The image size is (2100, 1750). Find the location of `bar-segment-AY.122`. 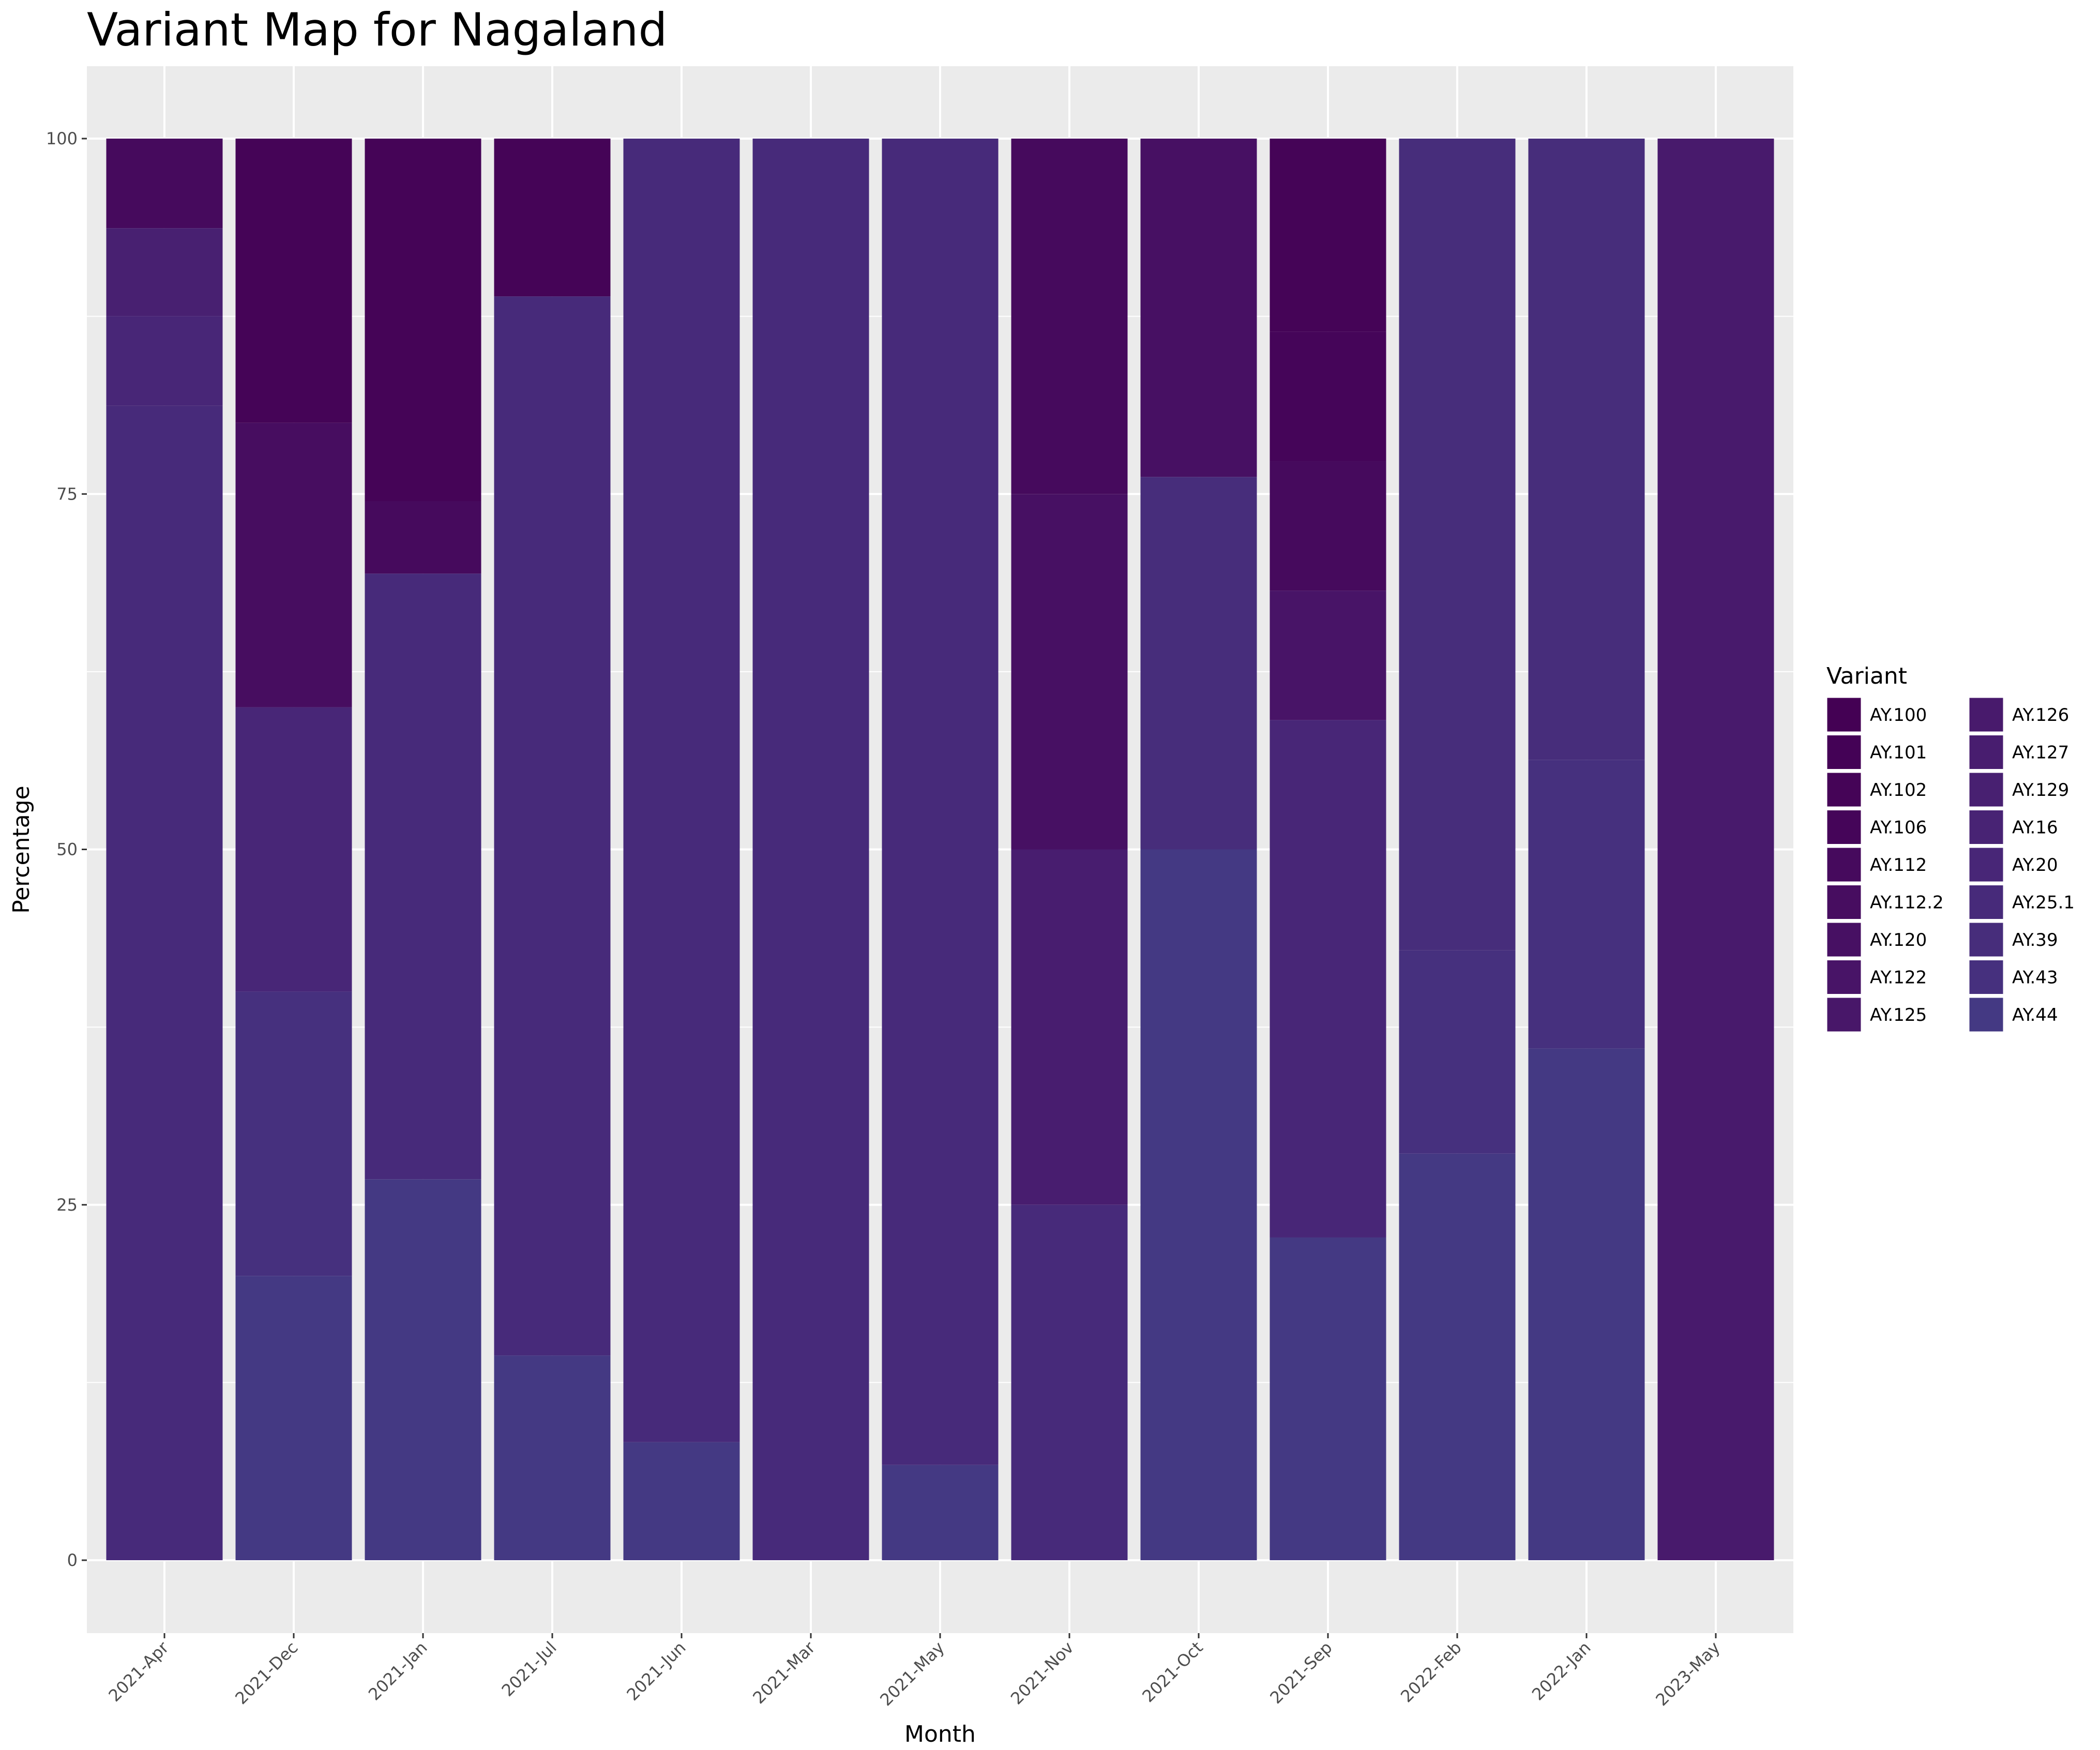

bar-segment-AY.122 is located at coordinates (1328, 656).